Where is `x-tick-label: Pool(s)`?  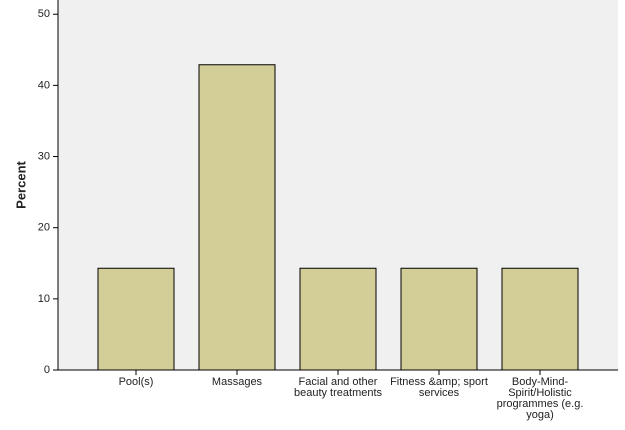
x-tick-label: Pool(s) is located at coordinates (136, 382).